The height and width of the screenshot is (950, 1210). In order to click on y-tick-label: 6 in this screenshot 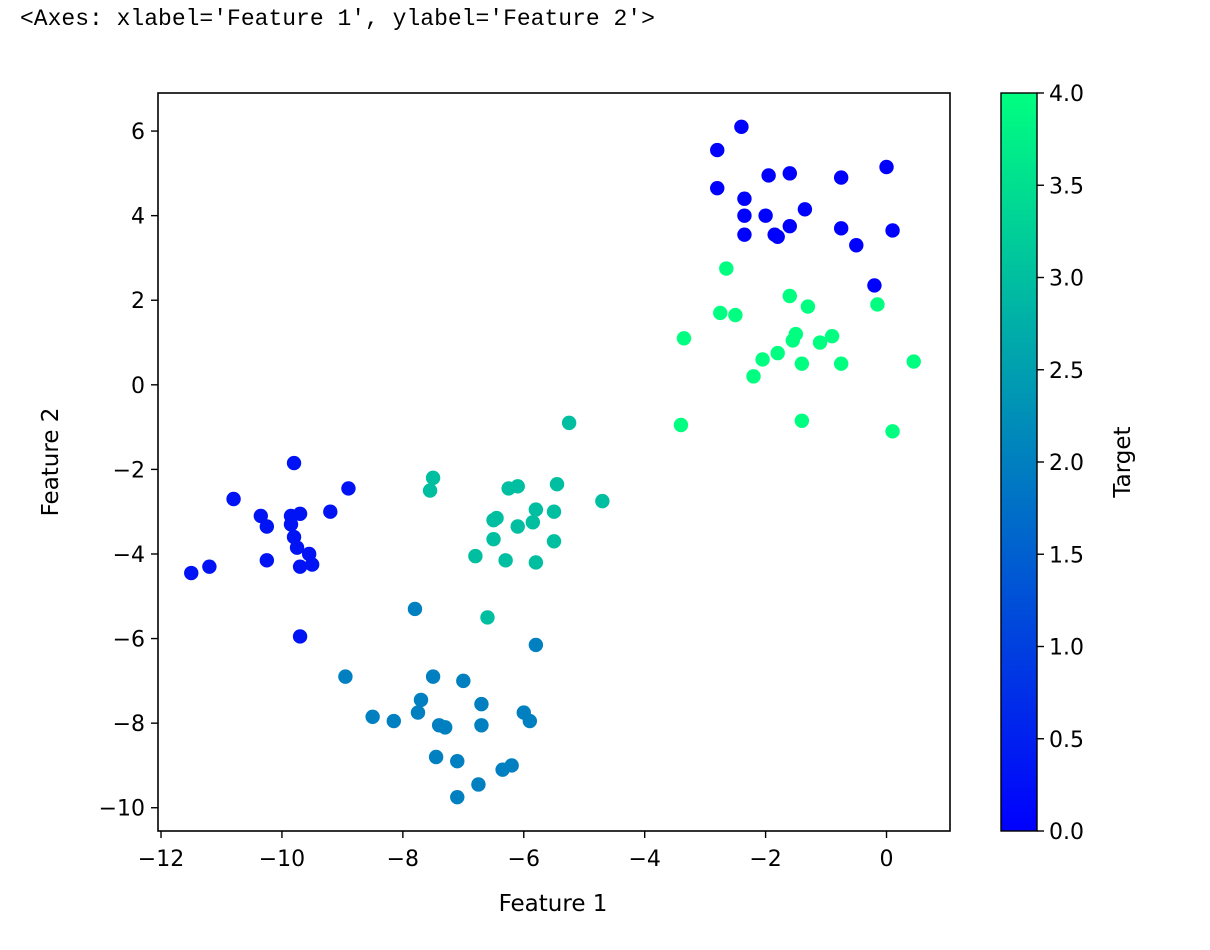, I will do `click(138, 132)`.